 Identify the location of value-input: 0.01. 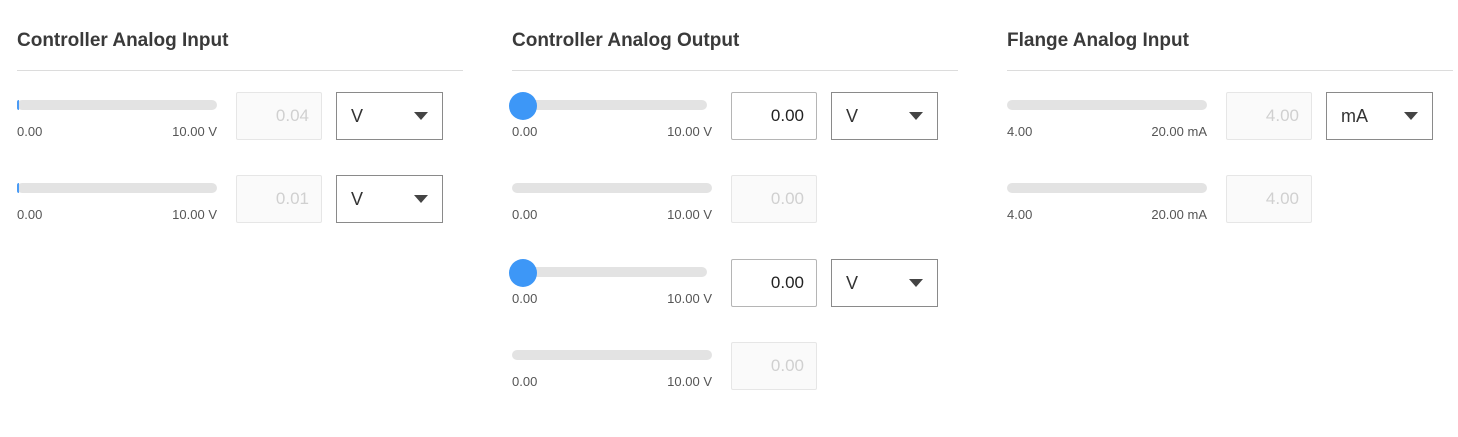
(279, 199).